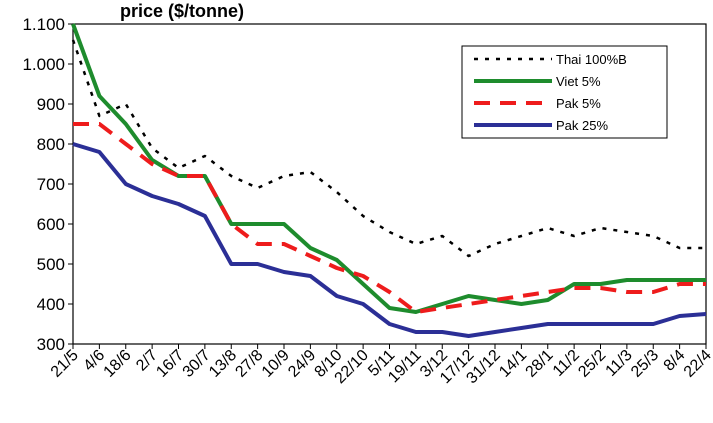 Image resolution: width=713 pixels, height=423 pixels. I want to click on x-tick-label: 11/2, so click(566, 363).